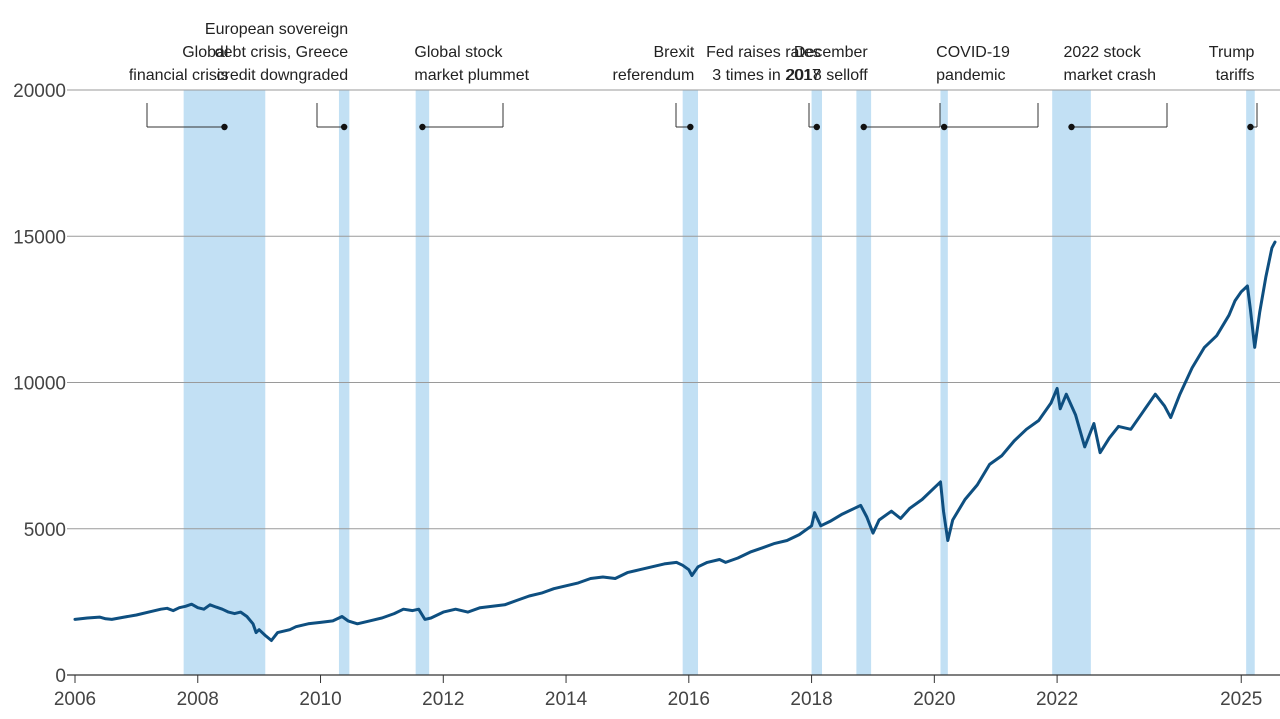  Describe the element at coordinates (1235, 75) in the screenshot. I see `event-label-8-line-1: tariffs` at that location.